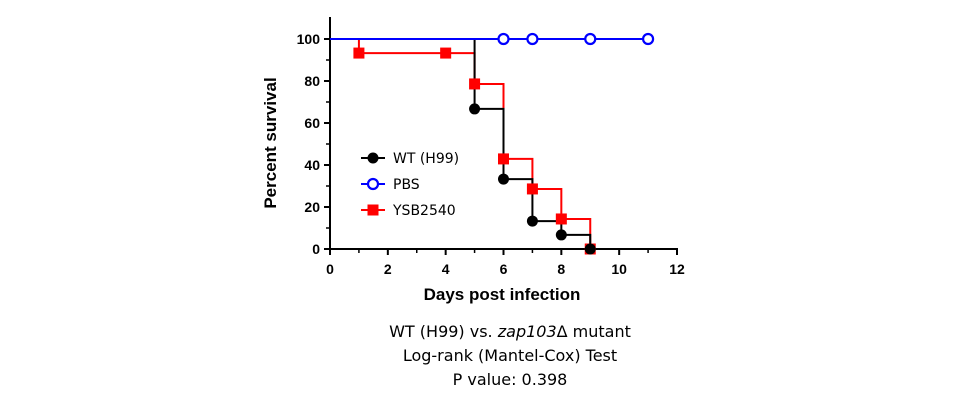 Image resolution: width=960 pixels, height=415 pixels. What do you see at coordinates (373, 184) in the screenshot?
I see `legend-marker-pbs` at bounding box center [373, 184].